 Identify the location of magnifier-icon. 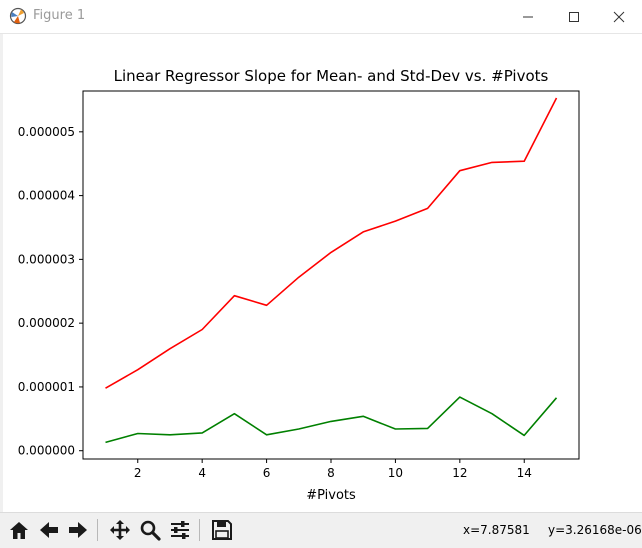
(150, 530).